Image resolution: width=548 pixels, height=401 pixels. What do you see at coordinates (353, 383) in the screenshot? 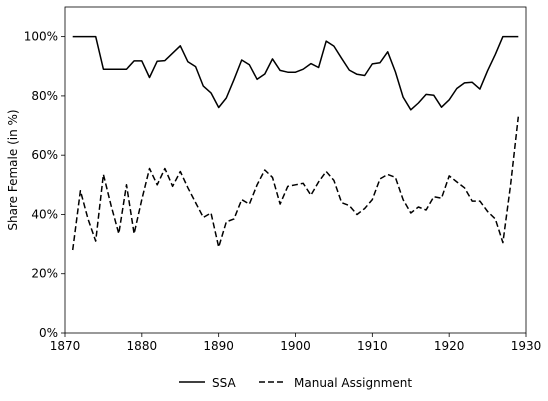
I see `legend-label-manual-assignment: Manual Assignment` at bounding box center [353, 383].